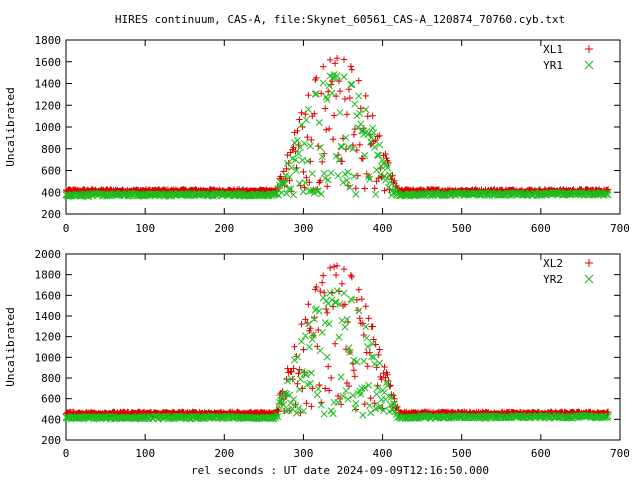 The width and height of the screenshot is (640, 480). Describe the element at coordinates (553, 49) in the screenshot. I see `legend-label-XL1: XL1` at that location.